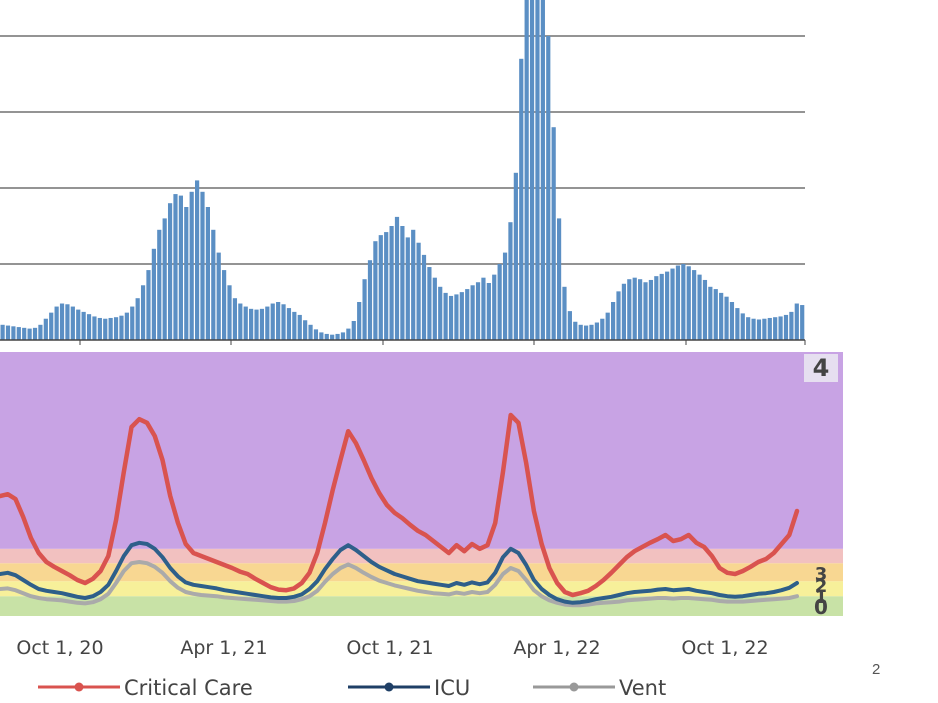  What do you see at coordinates (352, 688) in the screenshot?
I see `legend: Critical Care ICU Vent` at bounding box center [352, 688].